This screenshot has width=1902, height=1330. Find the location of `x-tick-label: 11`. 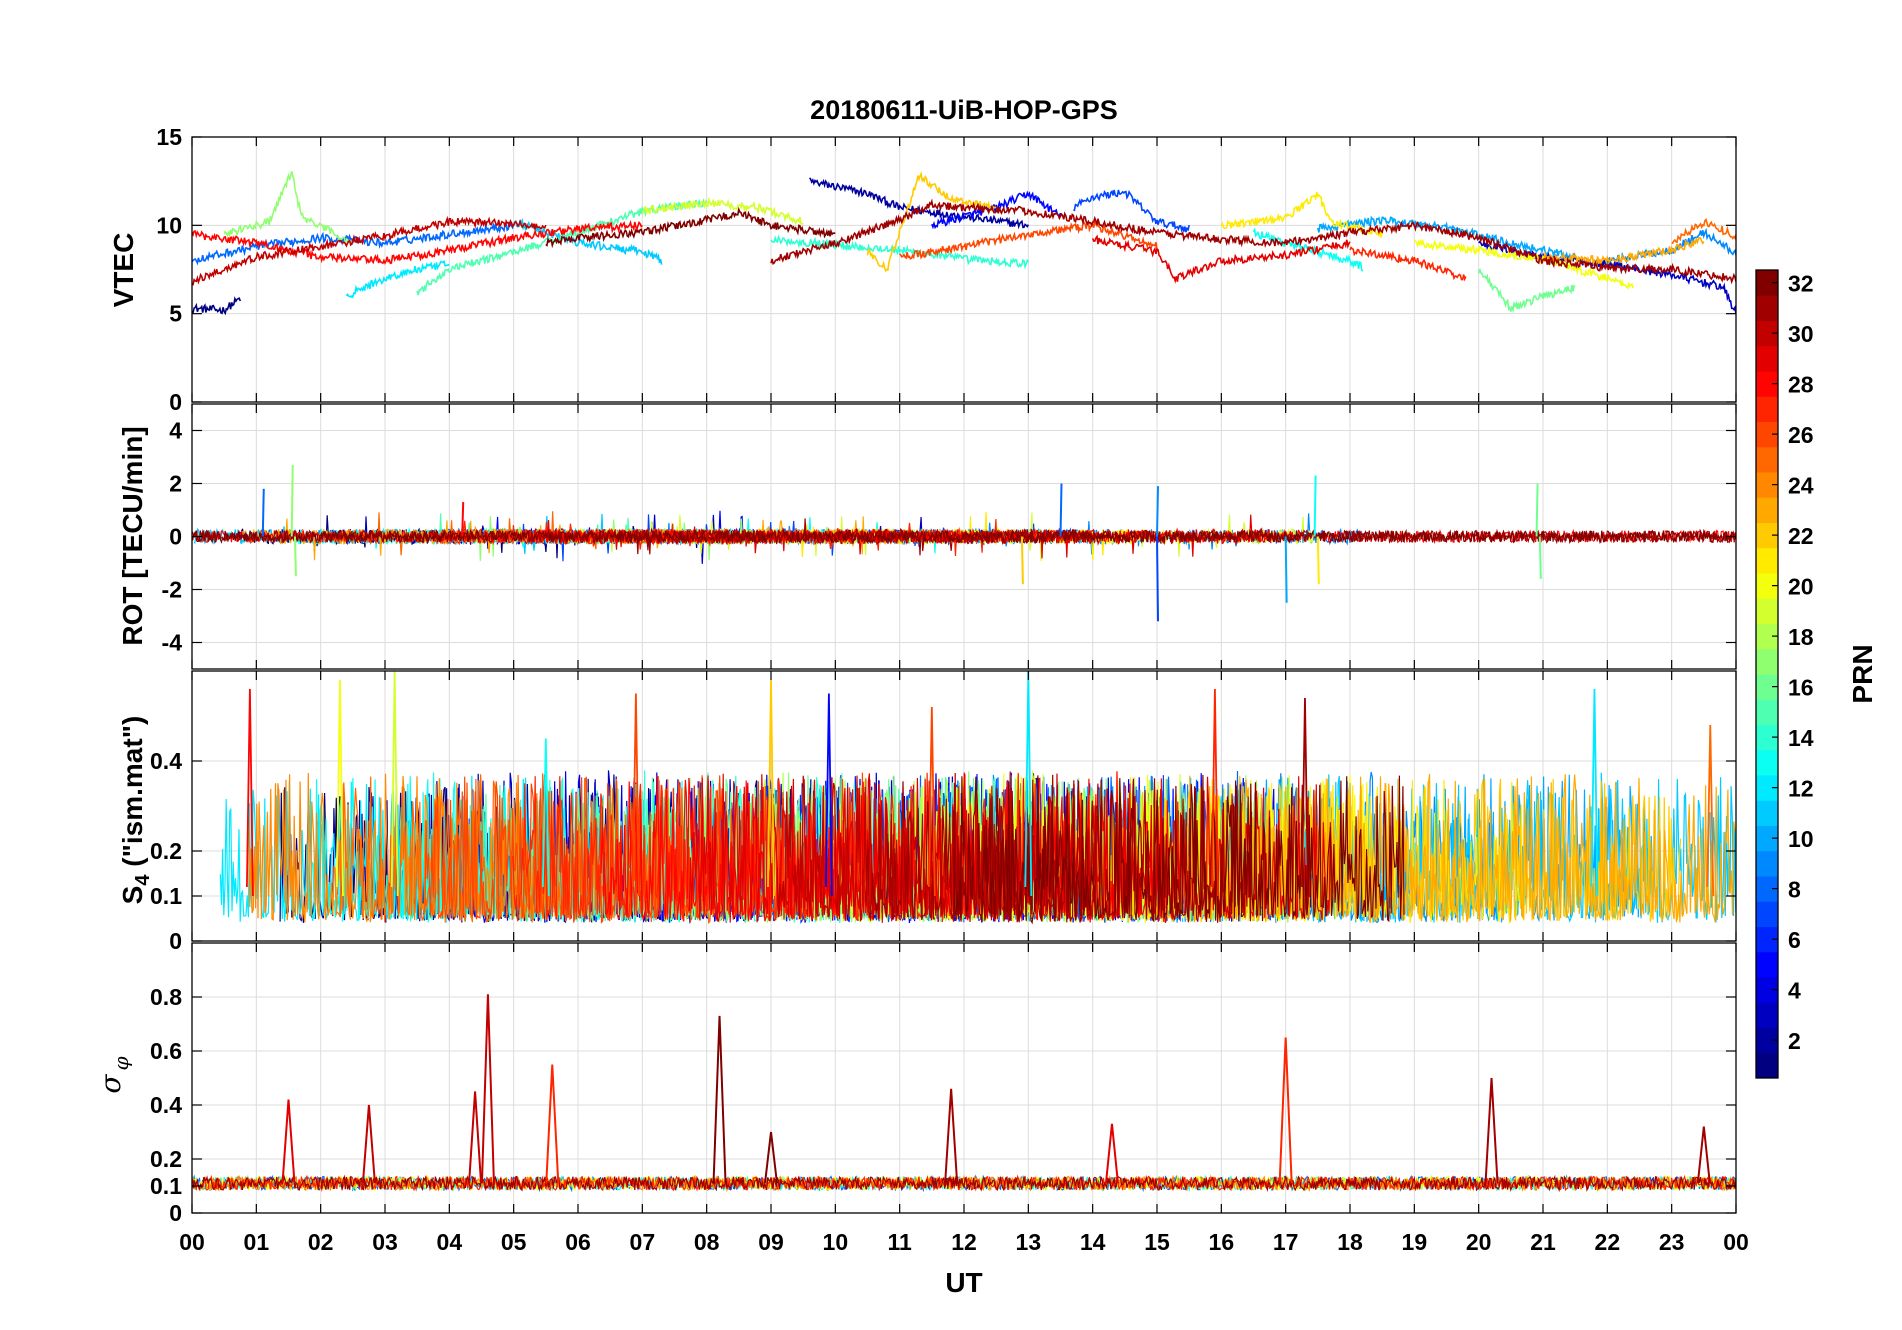

x-tick-label: 11 is located at coordinates (900, 1242).